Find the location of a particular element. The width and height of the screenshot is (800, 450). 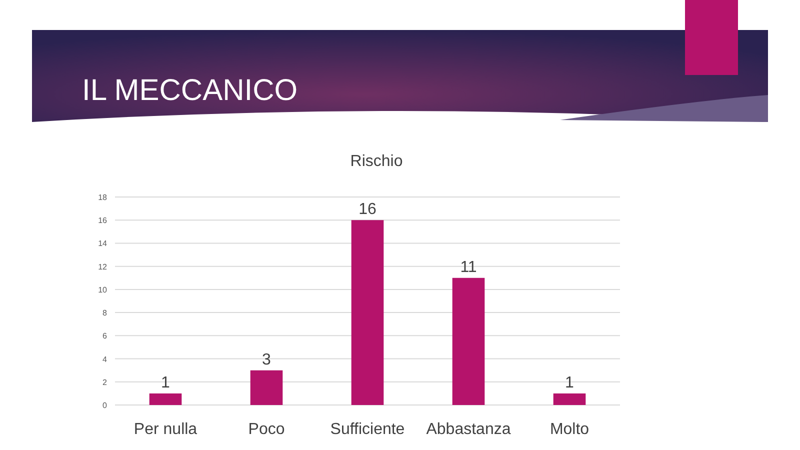

y-tick-label: 16 is located at coordinates (103, 221).